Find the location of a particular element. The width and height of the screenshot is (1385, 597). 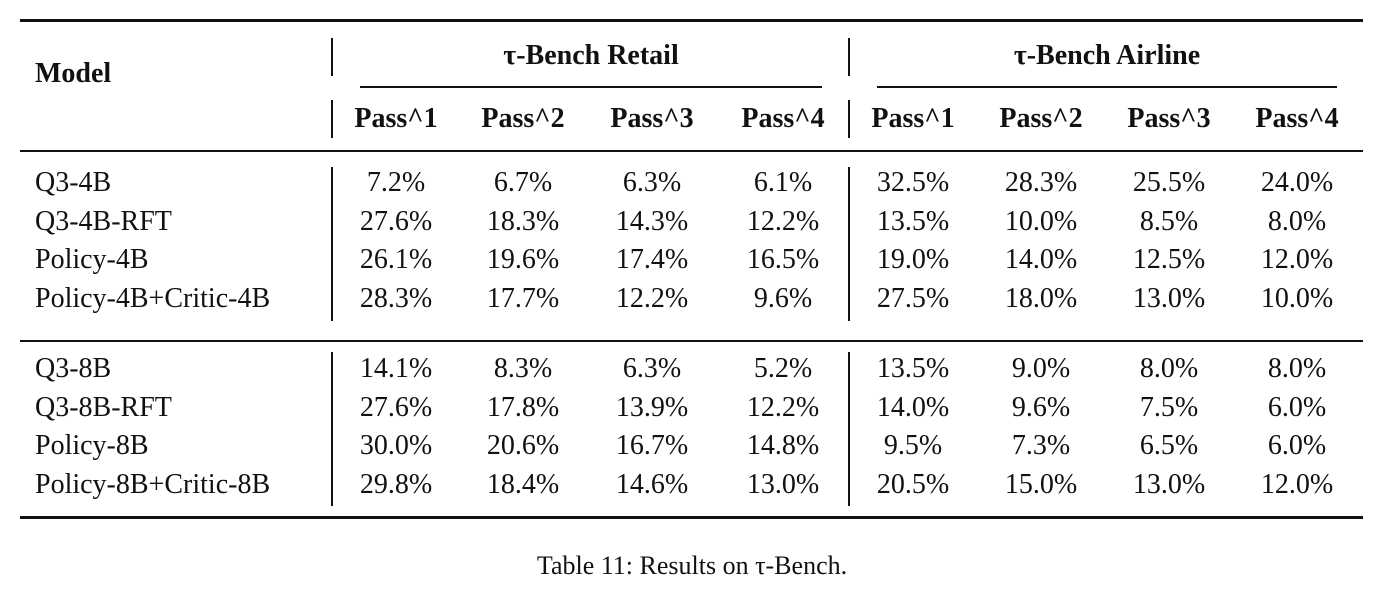

cell: 6.7% is located at coordinates (523, 182).